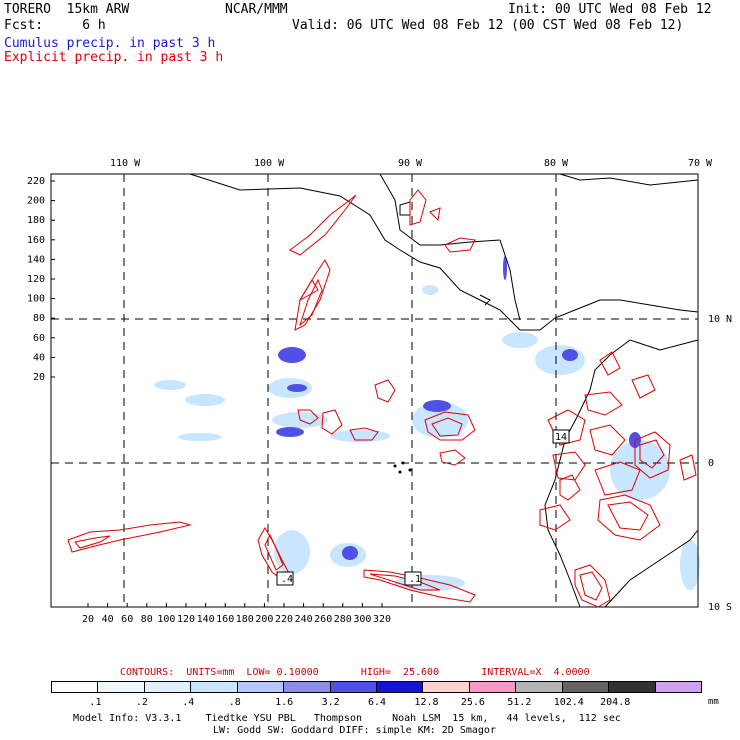  I want to click on init-time: Init: 00 UTC Wed 08 Feb 12, so click(610, 9).